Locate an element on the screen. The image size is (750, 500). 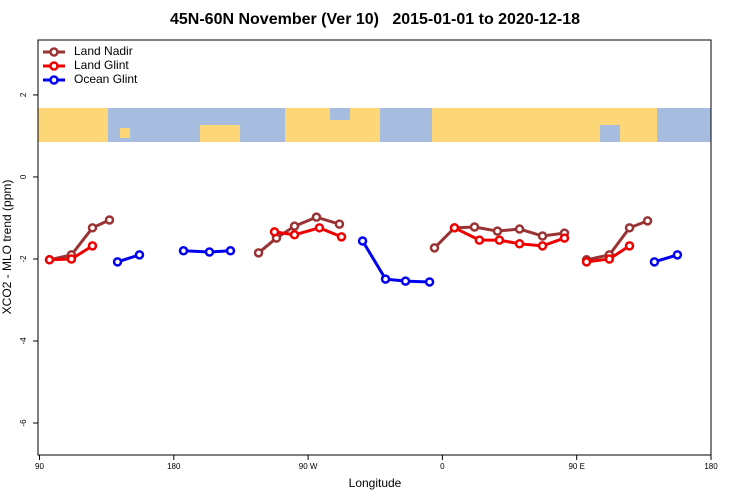
x-tick-label: 0 is located at coordinates (442, 466).